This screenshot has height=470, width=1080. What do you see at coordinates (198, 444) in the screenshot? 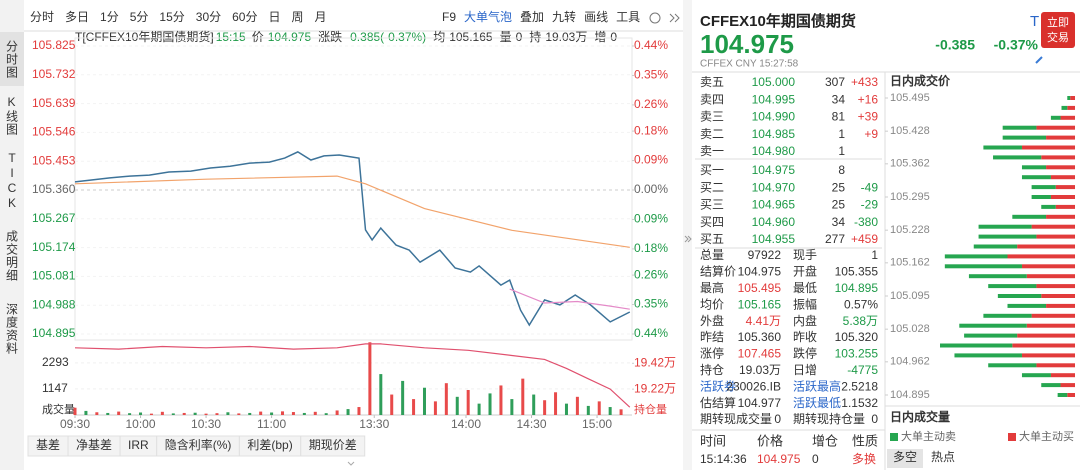
I see `bottom-tab: 隐含利率(%)` at bounding box center [198, 444].